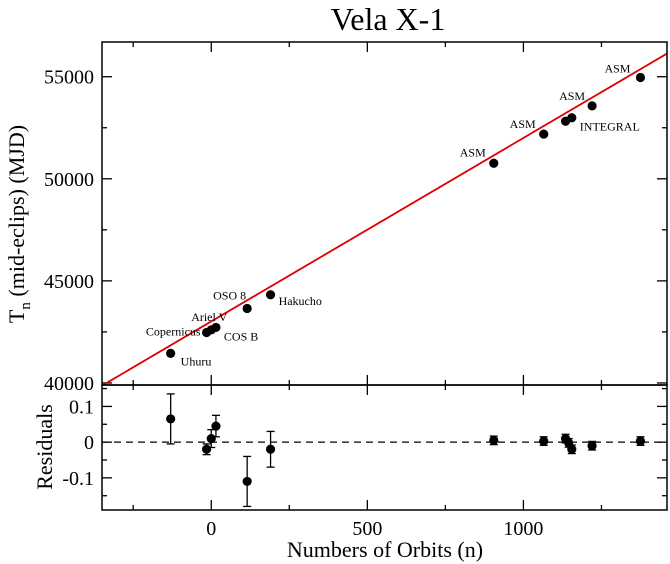 Image resolution: width=670 pixels, height=564 pixels. I want to click on bottom-y-axis-label: Residuals, so click(44, 447).